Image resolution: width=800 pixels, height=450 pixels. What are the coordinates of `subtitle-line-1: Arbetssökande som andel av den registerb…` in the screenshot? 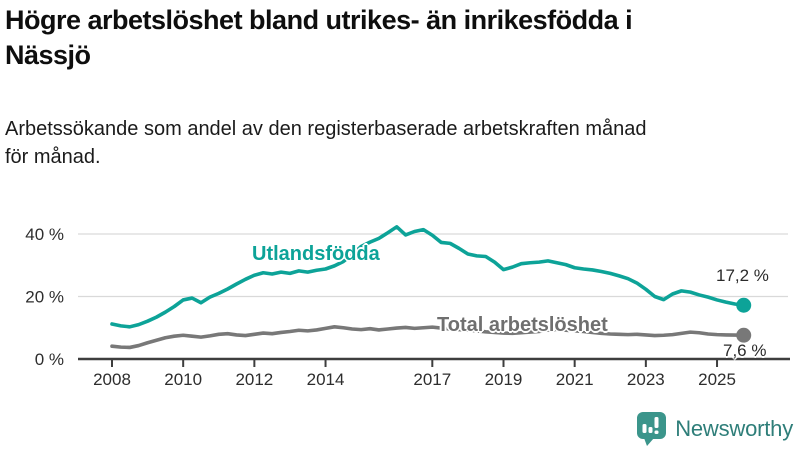 It's located at (326, 129).